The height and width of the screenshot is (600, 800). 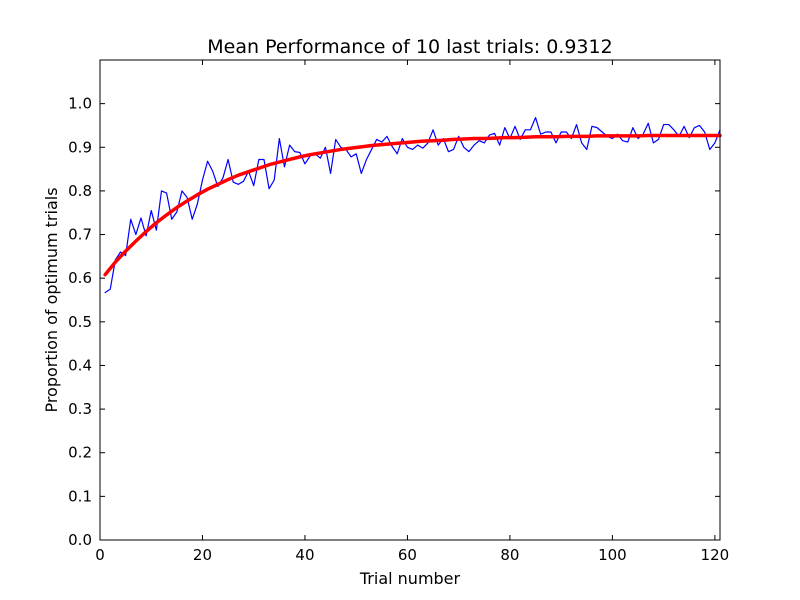 I want to click on x-tick-label: 20, so click(x=202, y=555).